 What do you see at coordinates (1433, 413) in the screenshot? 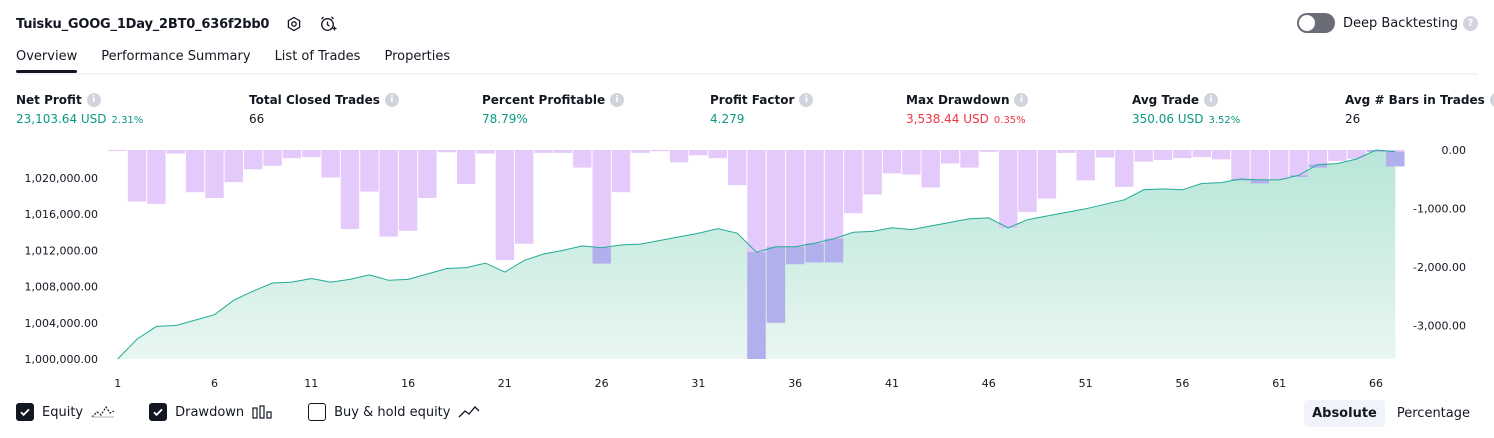
I see `percentage-button: Percentage` at bounding box center [1433, 413].